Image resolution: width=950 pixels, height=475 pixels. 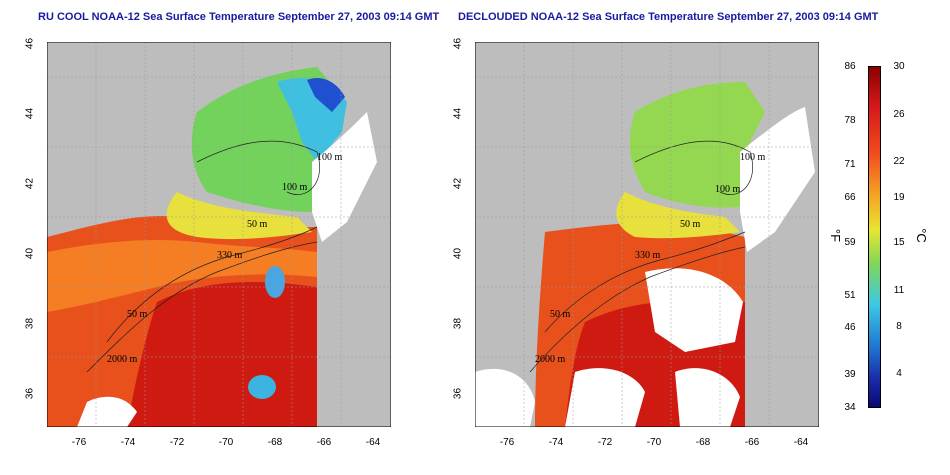 What do you see at coordinates (507, 442) in the screenshot?
I see `x-tick-right: -76` at bounding box center [507, 442].